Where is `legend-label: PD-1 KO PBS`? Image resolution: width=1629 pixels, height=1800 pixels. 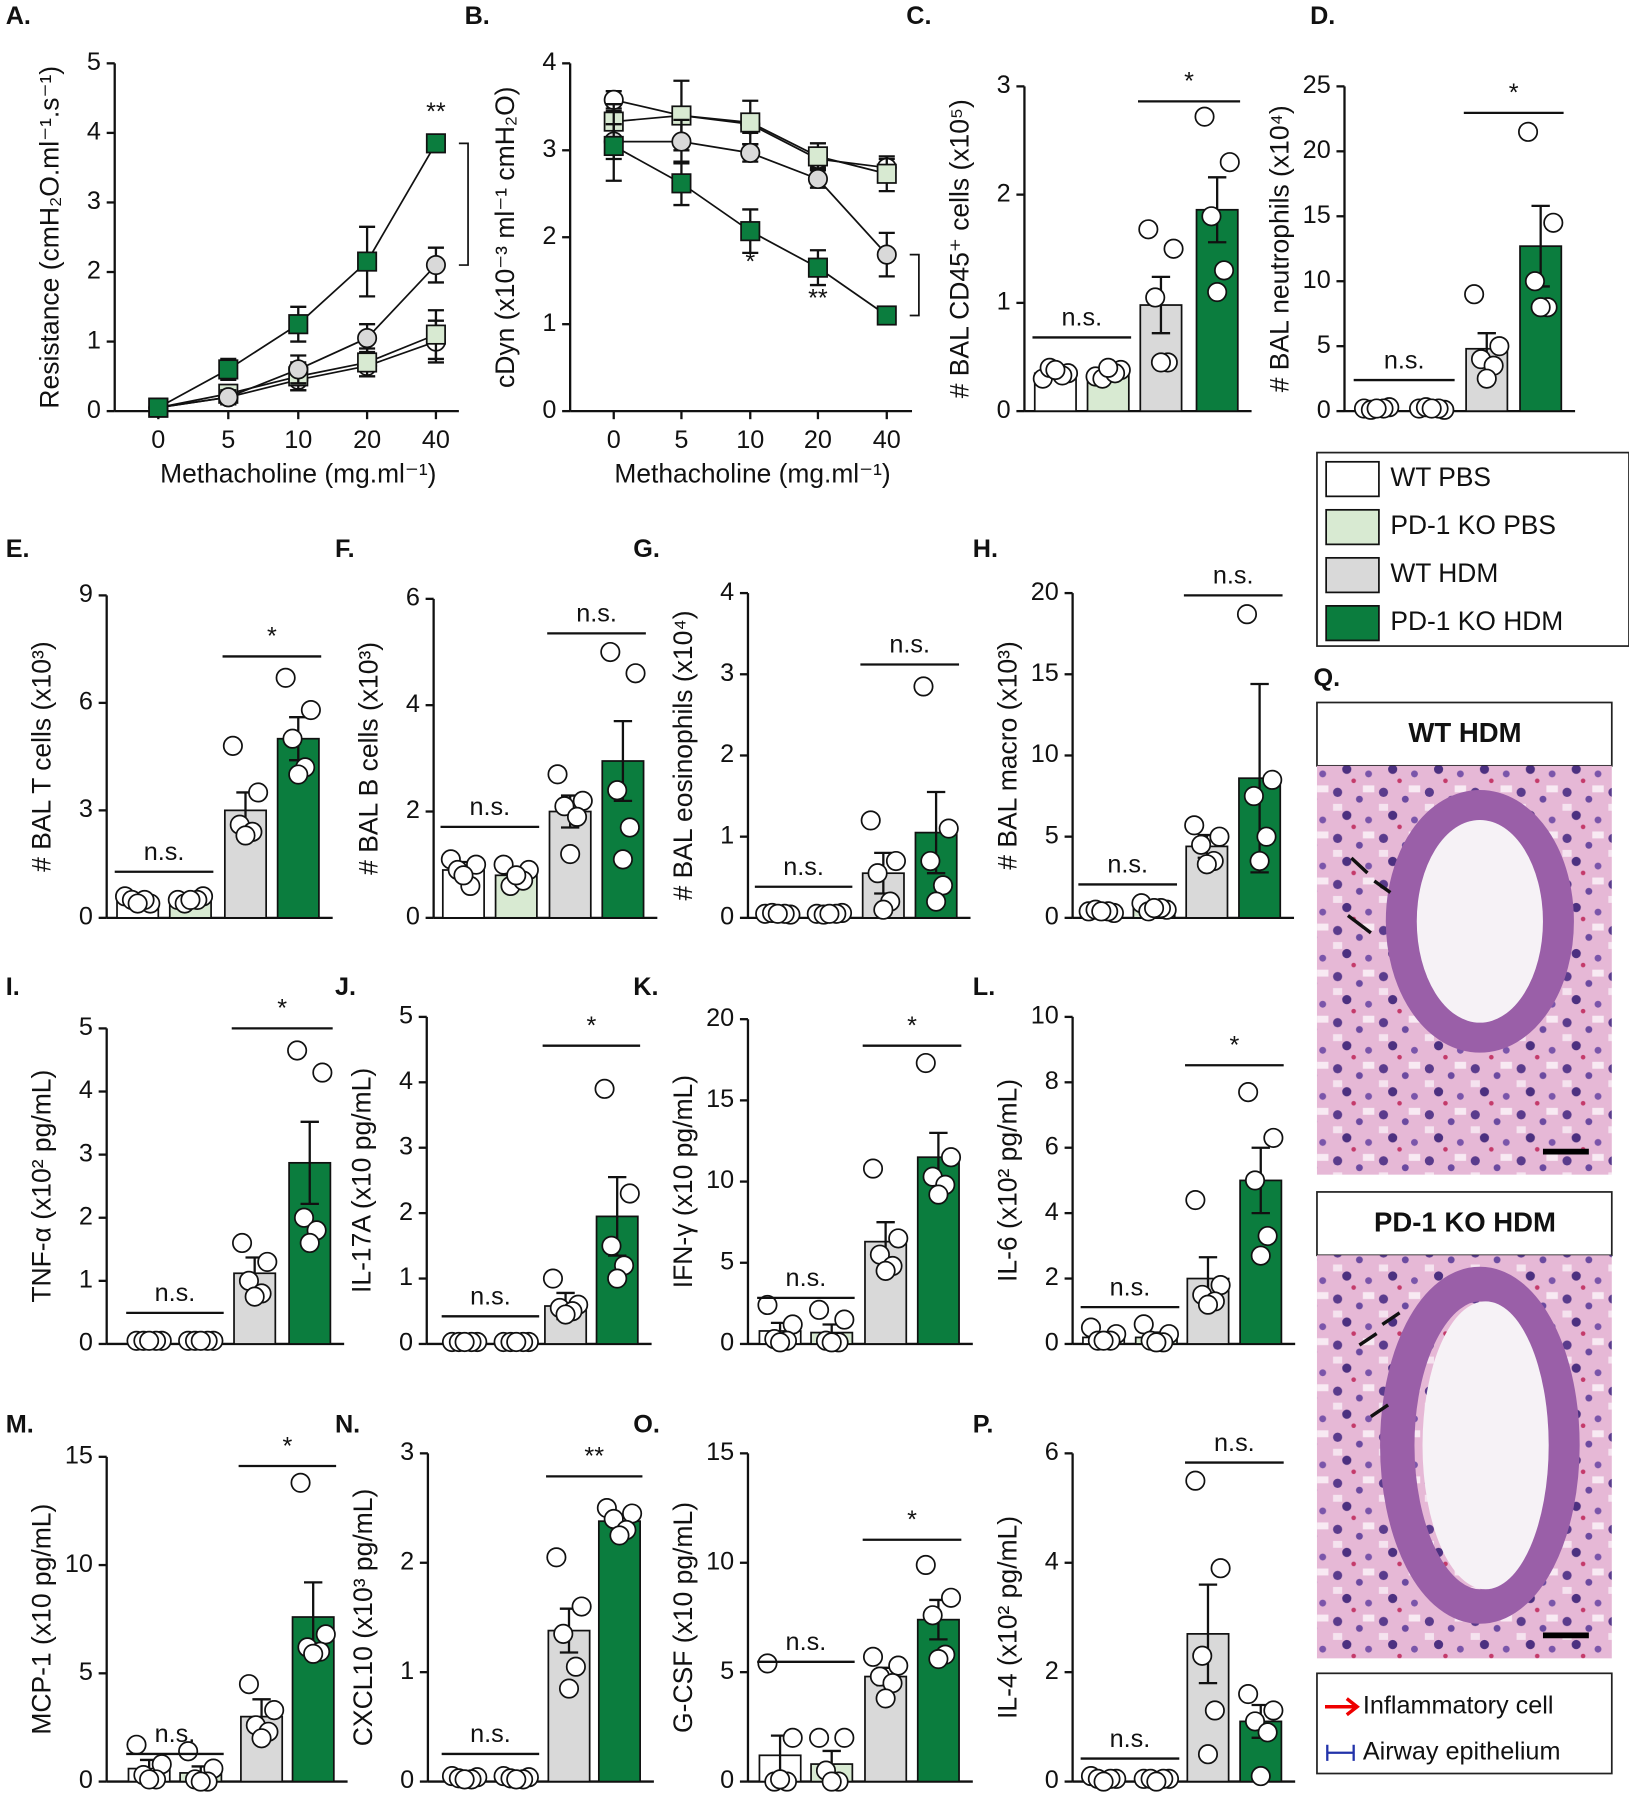 legend-label: PD-1 KO PBS is located at coordinates (1473, 525).